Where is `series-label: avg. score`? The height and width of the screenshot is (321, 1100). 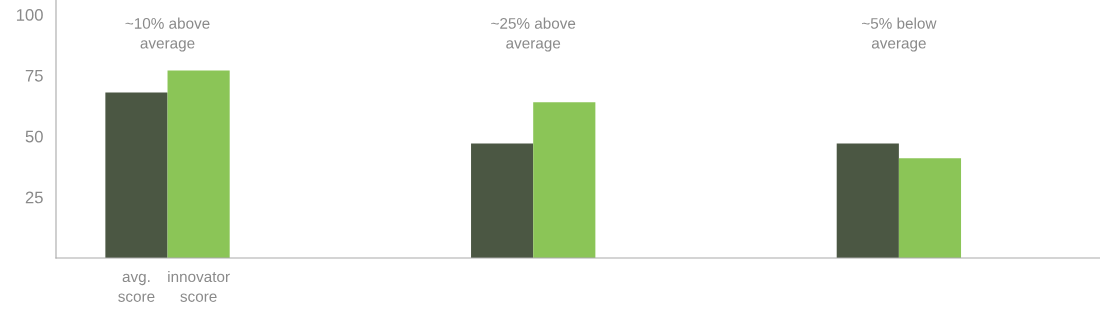
series-label: avg. score is located at coordinates (136, 287).